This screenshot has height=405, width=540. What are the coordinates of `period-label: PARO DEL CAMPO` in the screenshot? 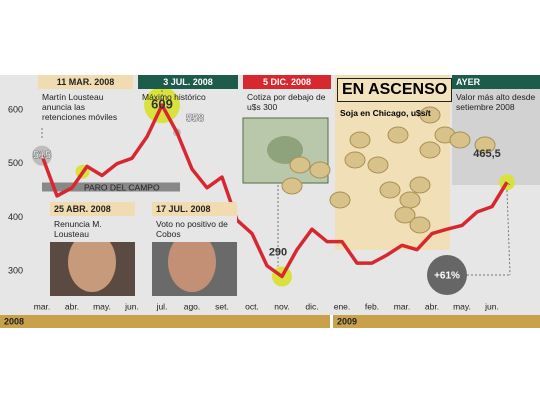 It's located at (122, 187).